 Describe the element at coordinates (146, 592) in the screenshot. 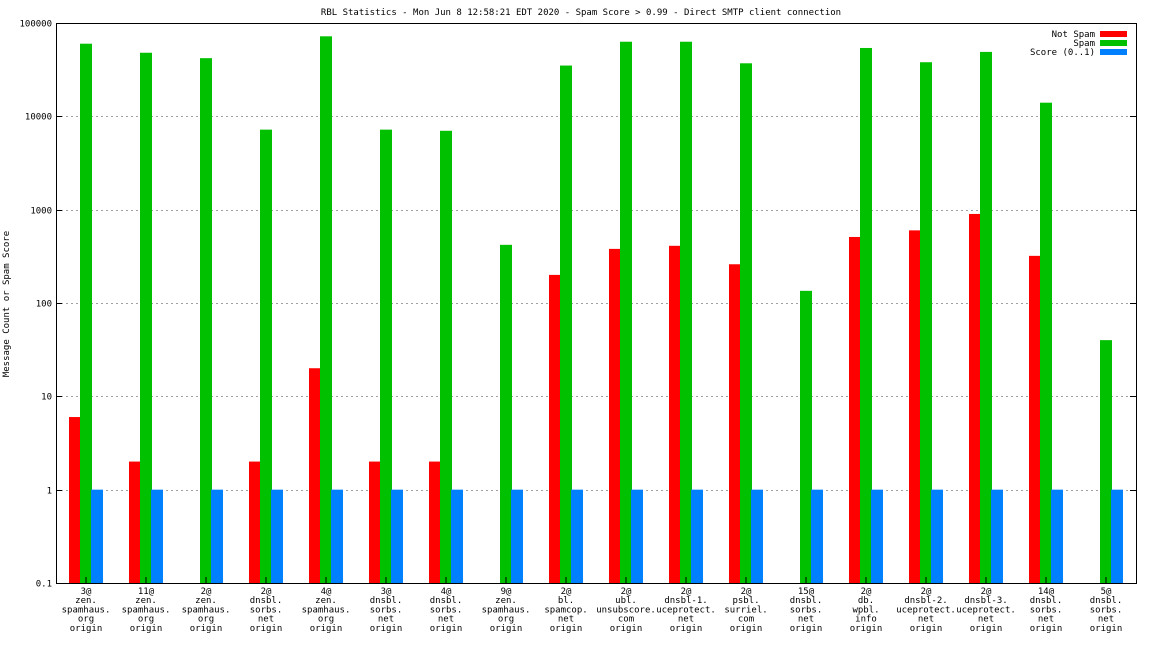

I see `x-category-label: 11@` at that location.